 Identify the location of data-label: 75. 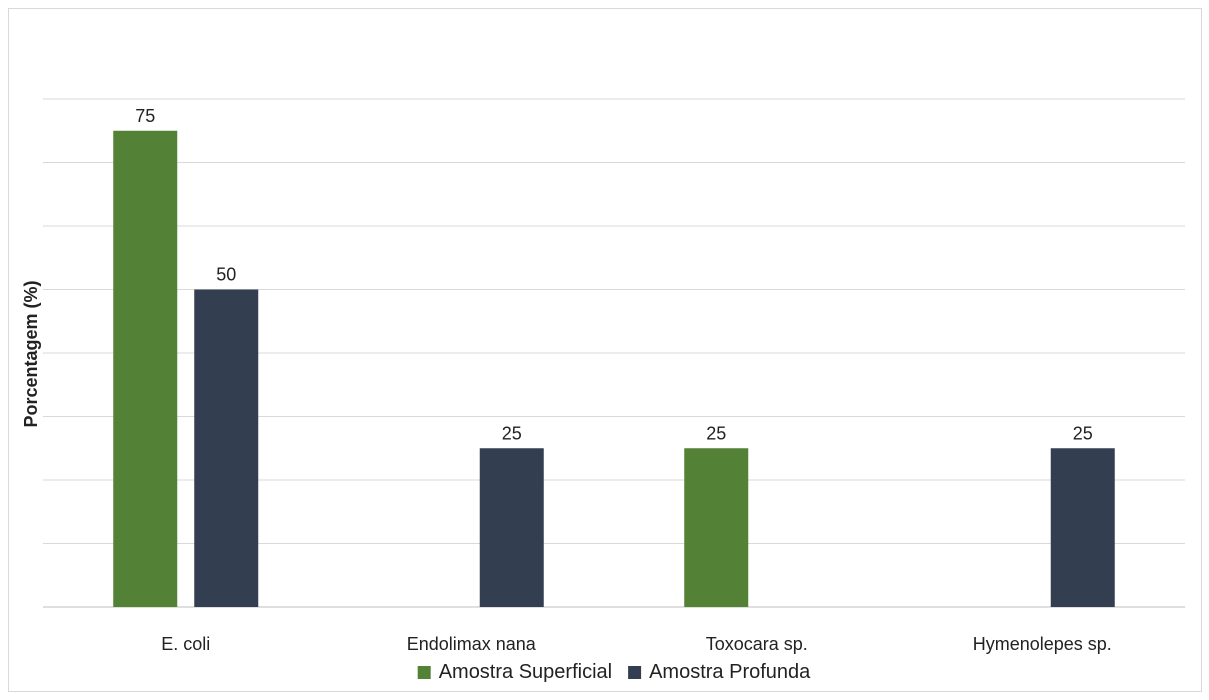
(145, 116).